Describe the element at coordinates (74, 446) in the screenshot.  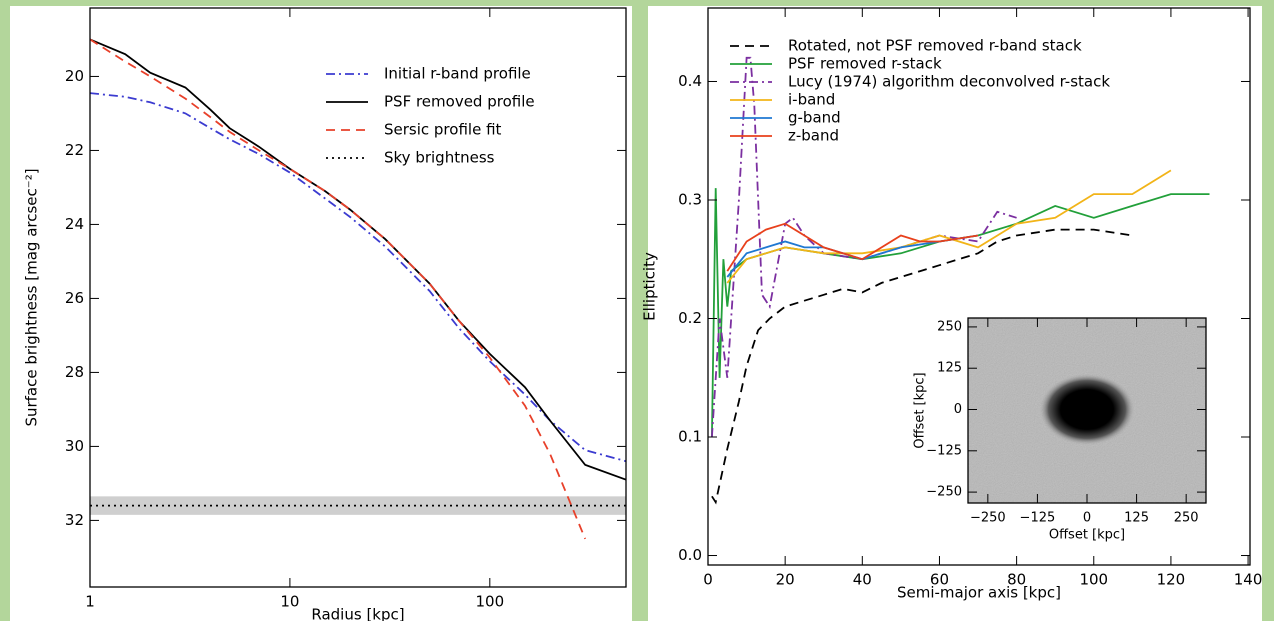
I see `y-tick-label: 30` at that location.